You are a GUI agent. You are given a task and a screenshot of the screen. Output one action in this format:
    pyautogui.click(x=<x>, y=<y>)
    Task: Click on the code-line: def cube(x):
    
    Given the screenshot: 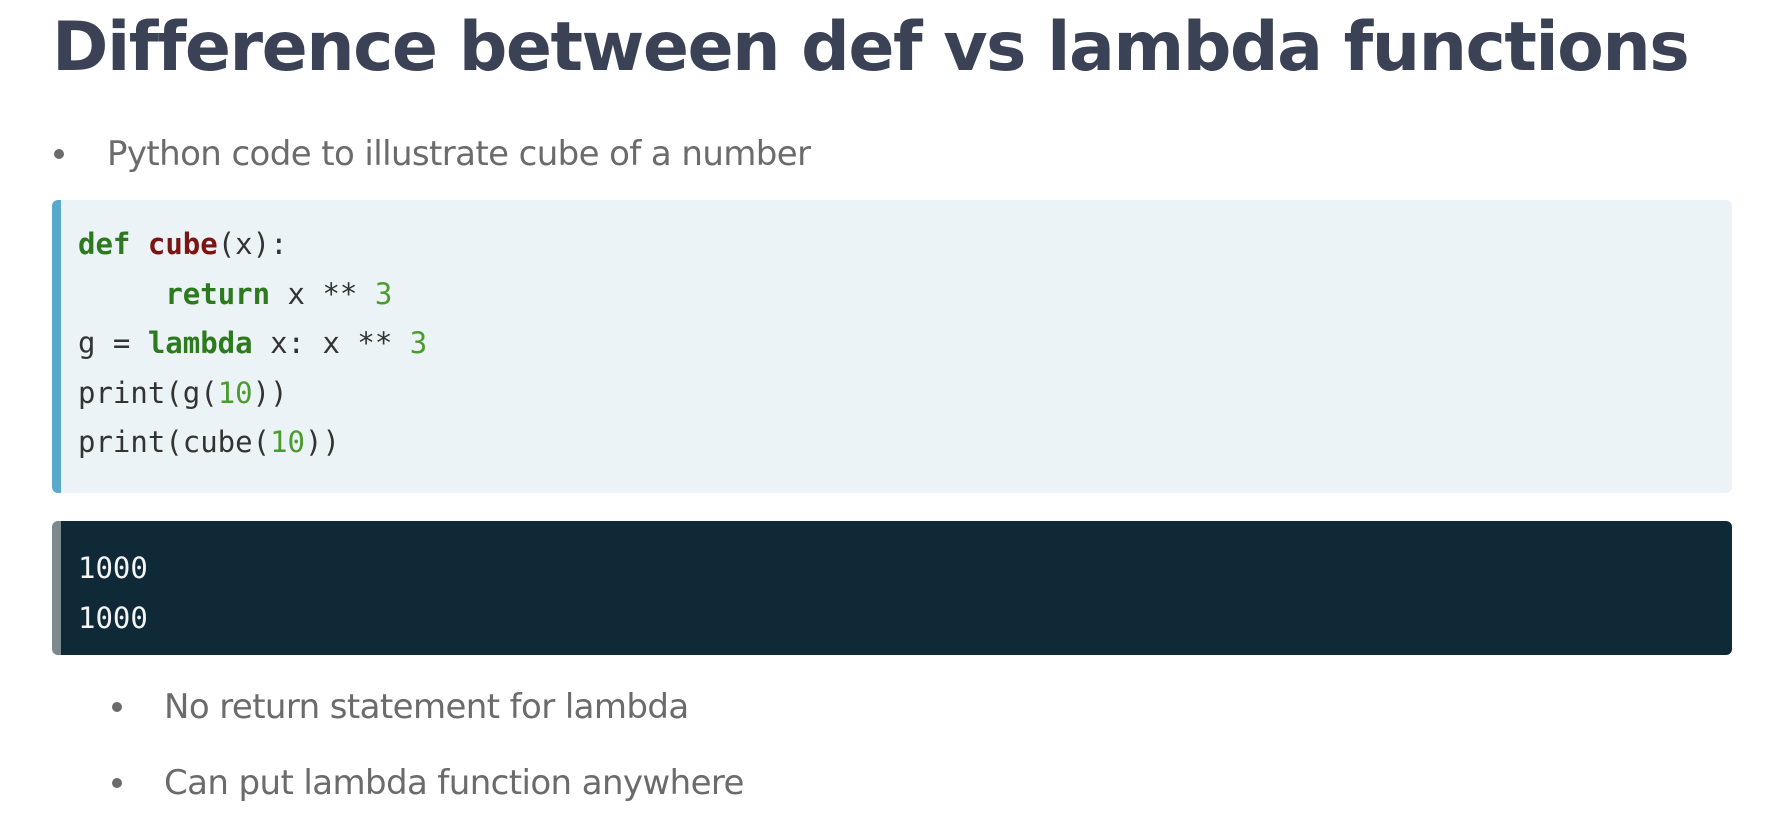 What is the action you would take?
    pyautogui.click(x=905, y=245)
    